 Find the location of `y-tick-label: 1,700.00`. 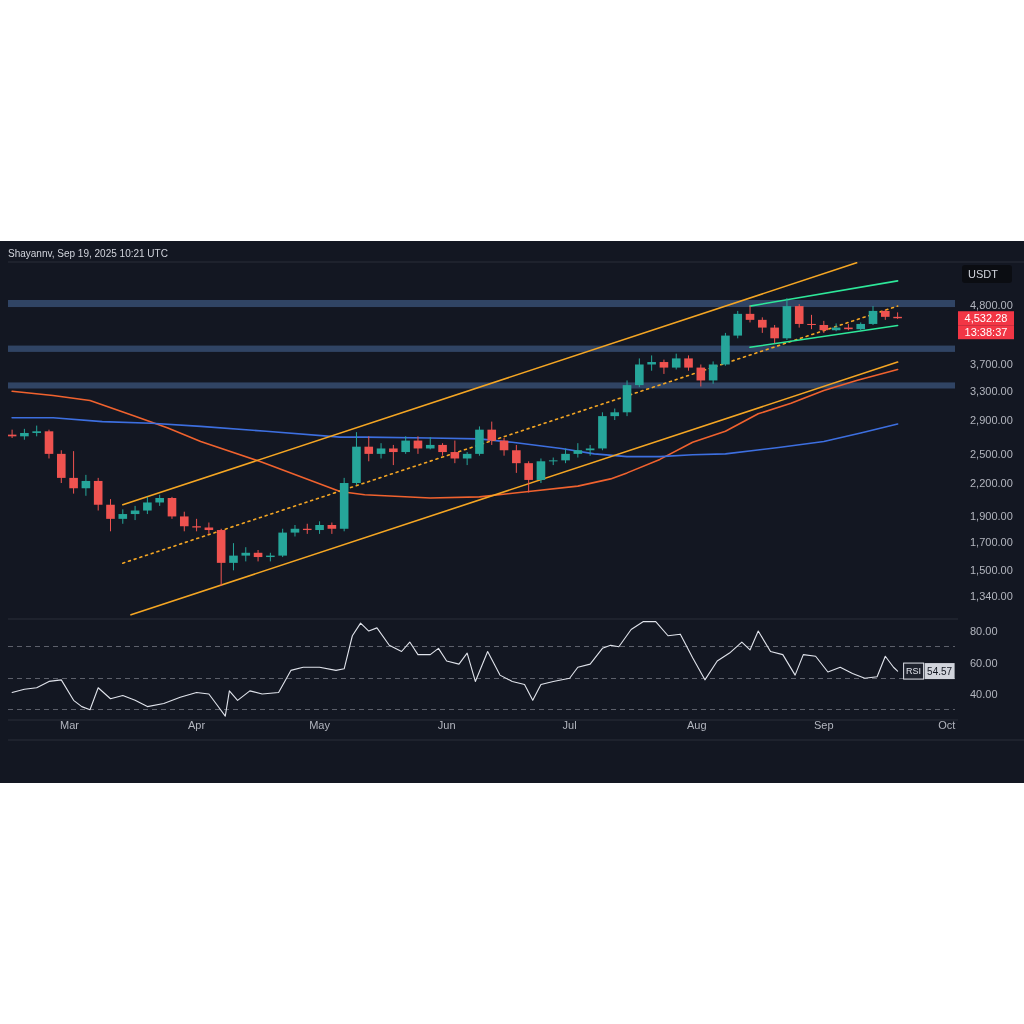

y-tick-label: 1,700.00 is located at coordinates (991, 541).